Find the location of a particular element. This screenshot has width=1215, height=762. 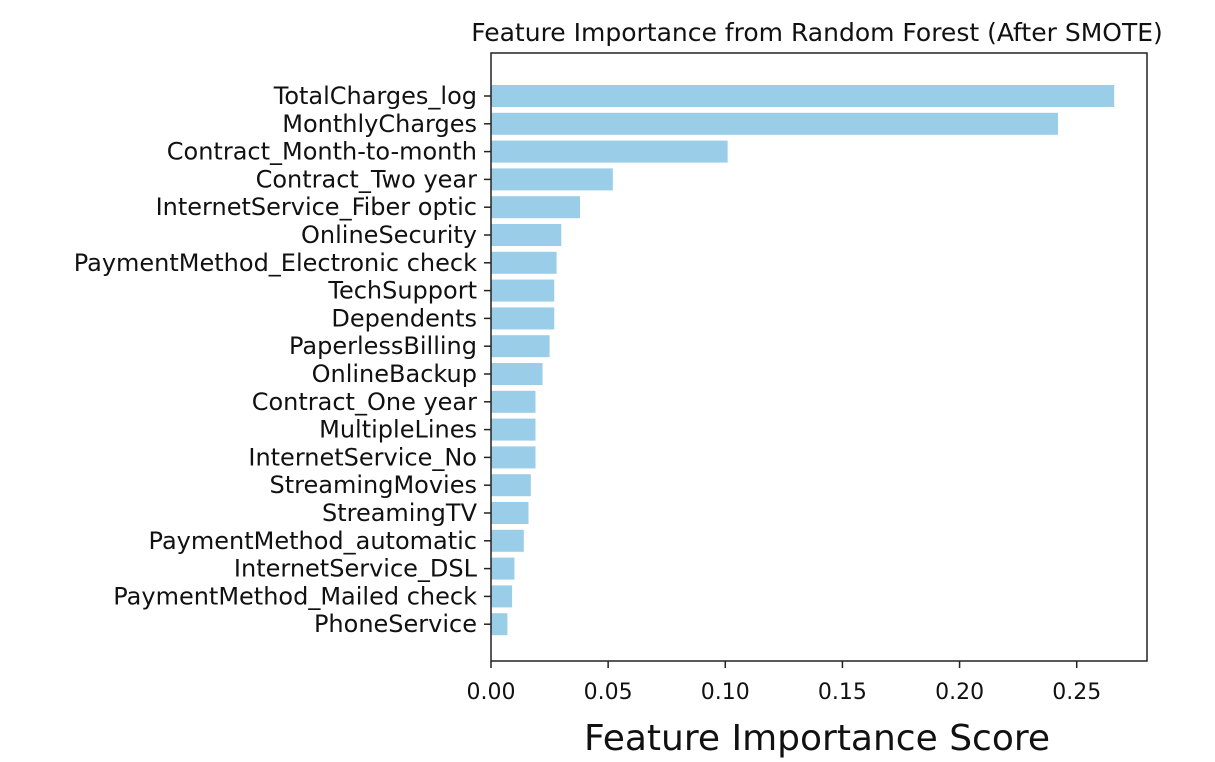

y-tick-label: OnlineBackup is located at coordinates (394, 374).